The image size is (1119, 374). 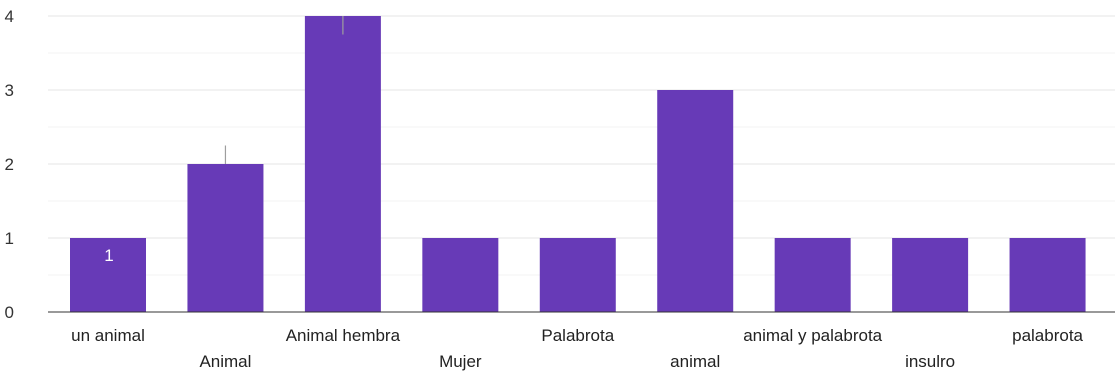 I want to click on y-tick-label: 4, so click(x=9, y=16).